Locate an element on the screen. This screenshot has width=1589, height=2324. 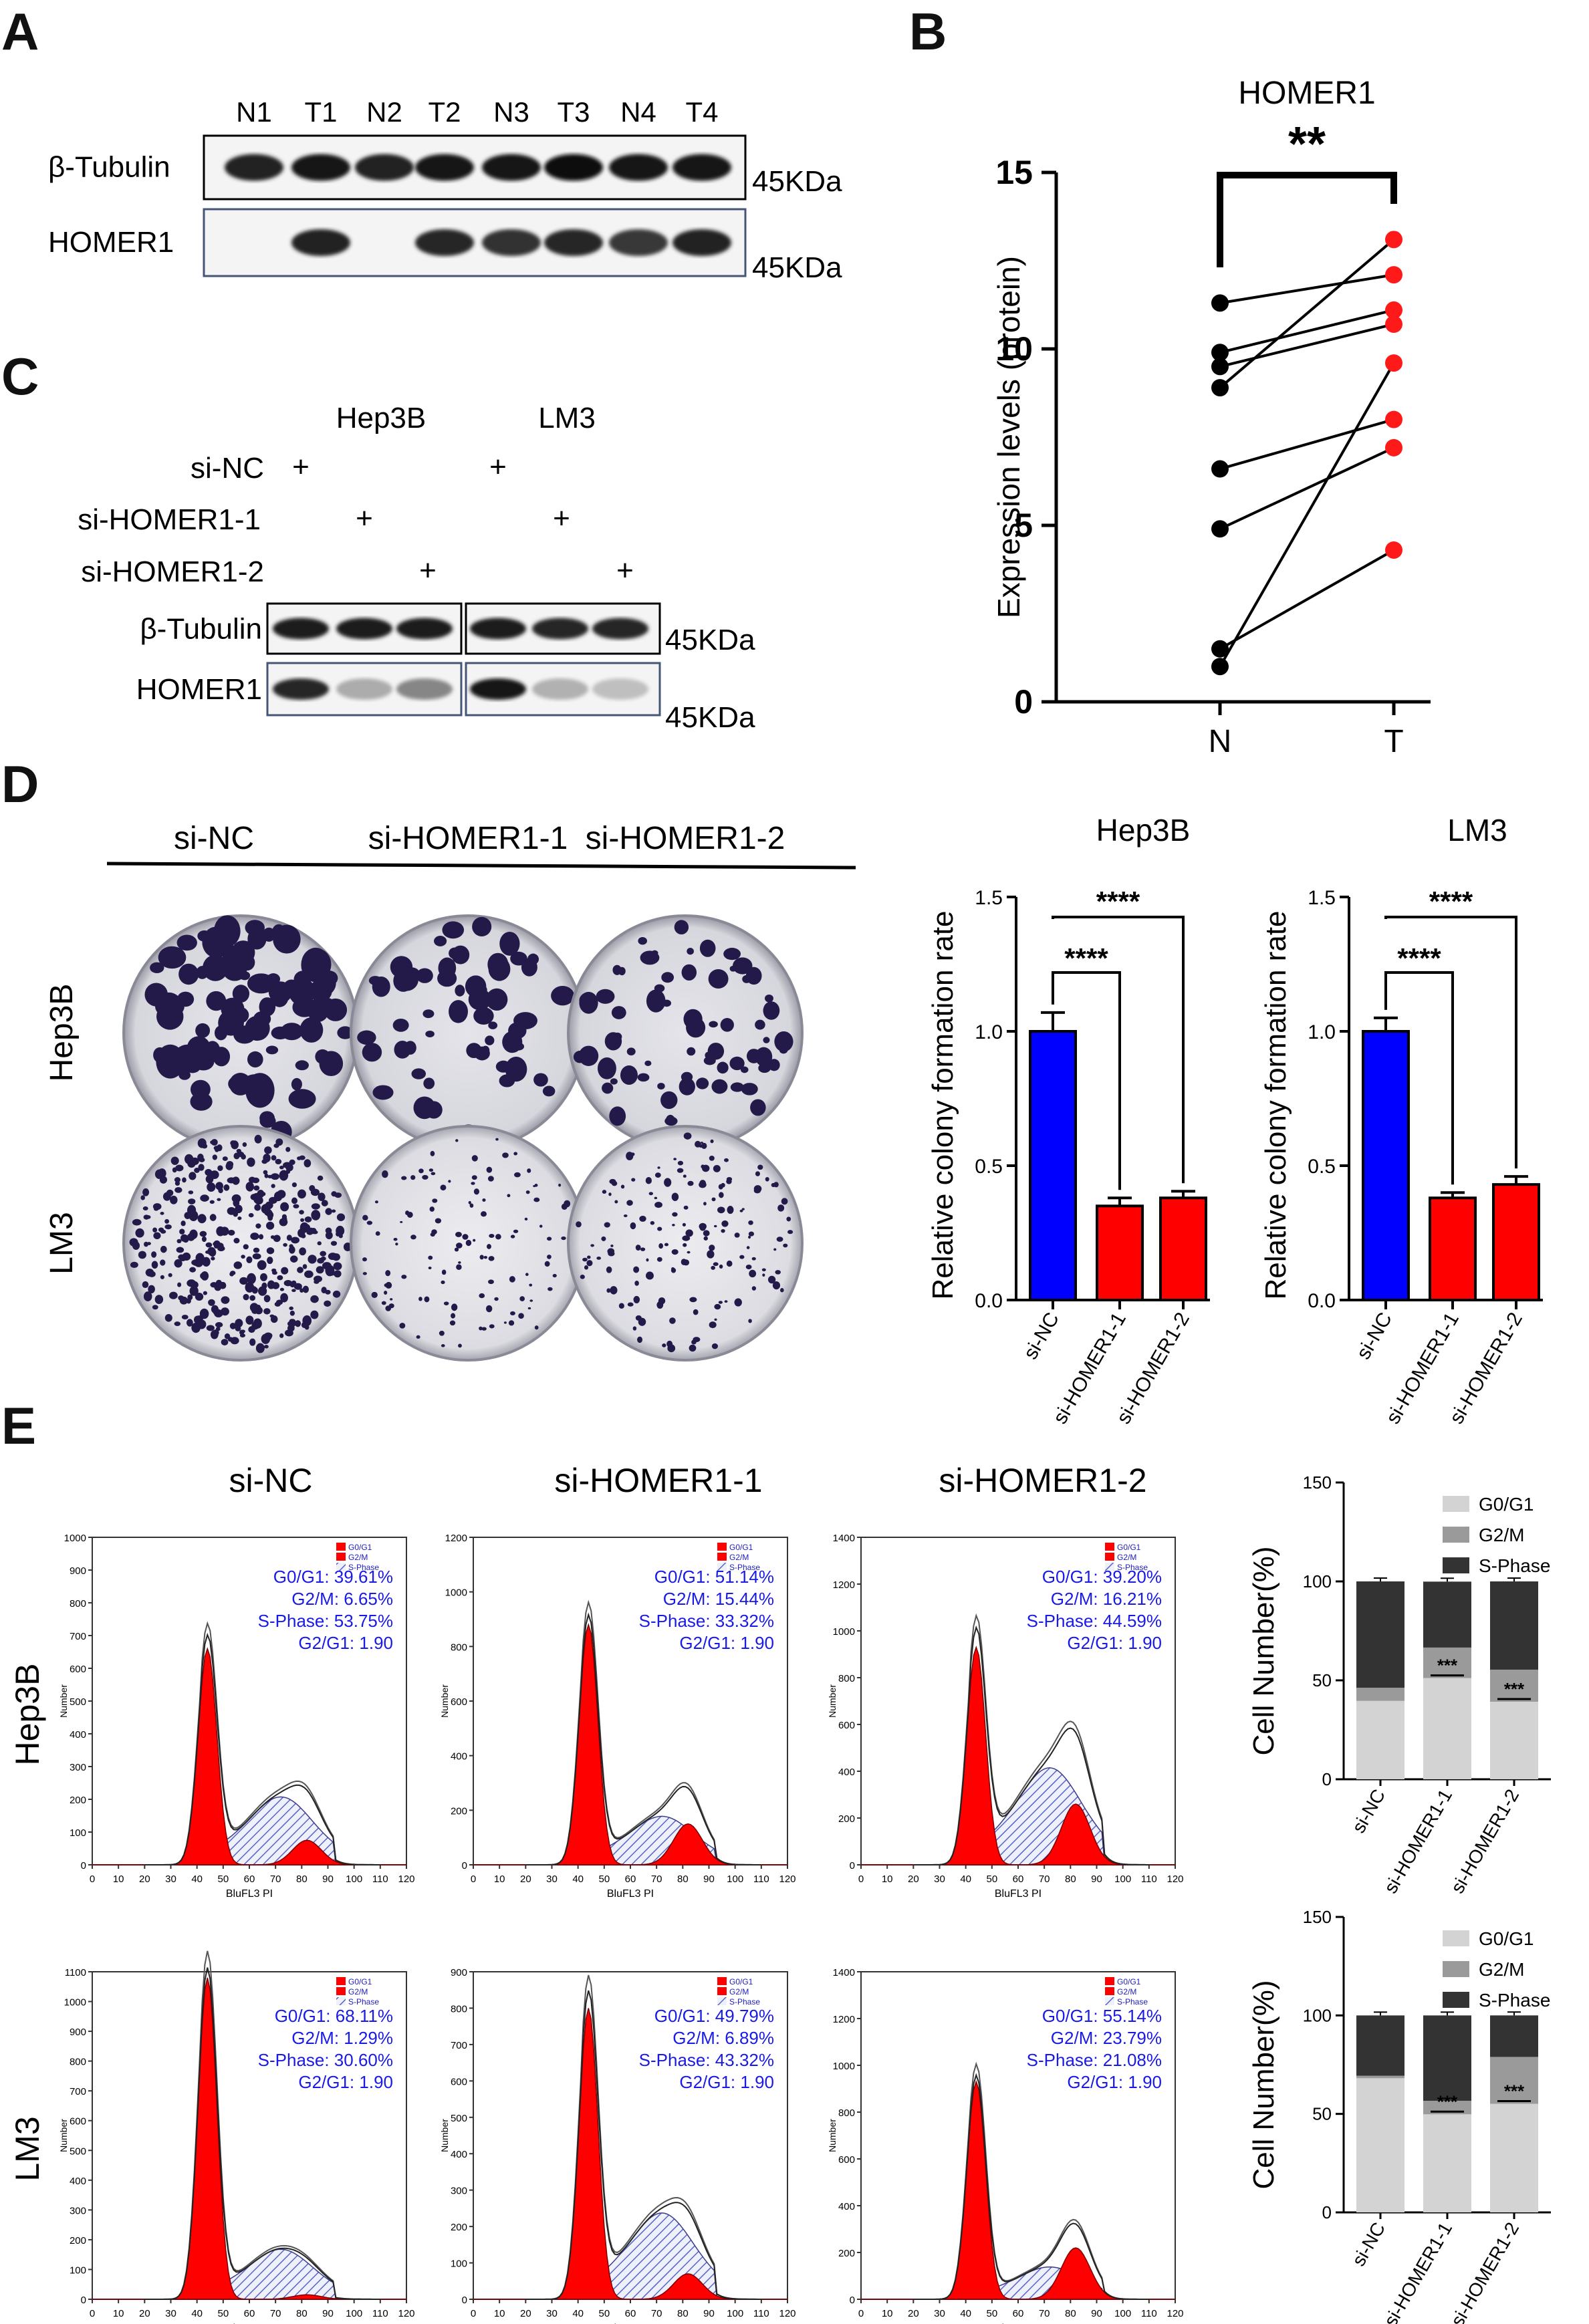
molecular-weight-label: 45KDa is located at coordinates (797, 267).